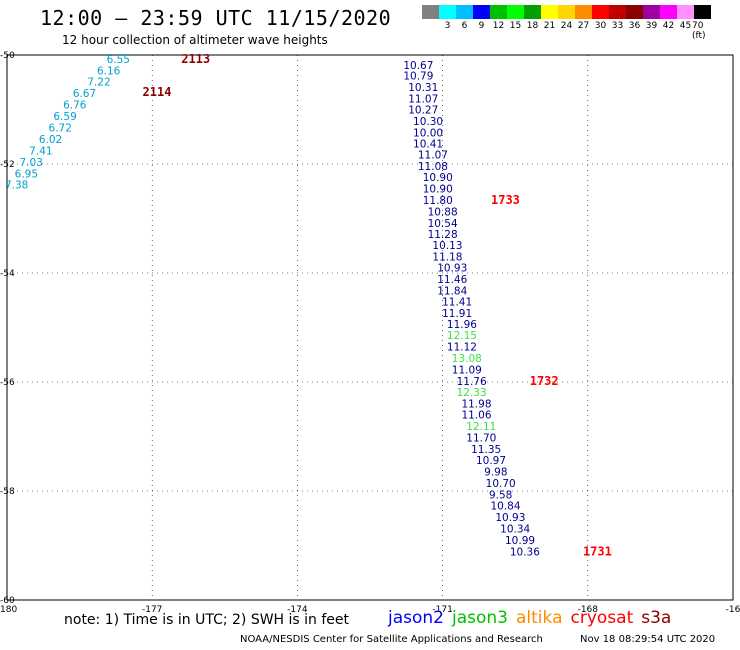 This screenshot has height=650, width=740. I want to click on data-point-label: 7.22, so click(98, 83).